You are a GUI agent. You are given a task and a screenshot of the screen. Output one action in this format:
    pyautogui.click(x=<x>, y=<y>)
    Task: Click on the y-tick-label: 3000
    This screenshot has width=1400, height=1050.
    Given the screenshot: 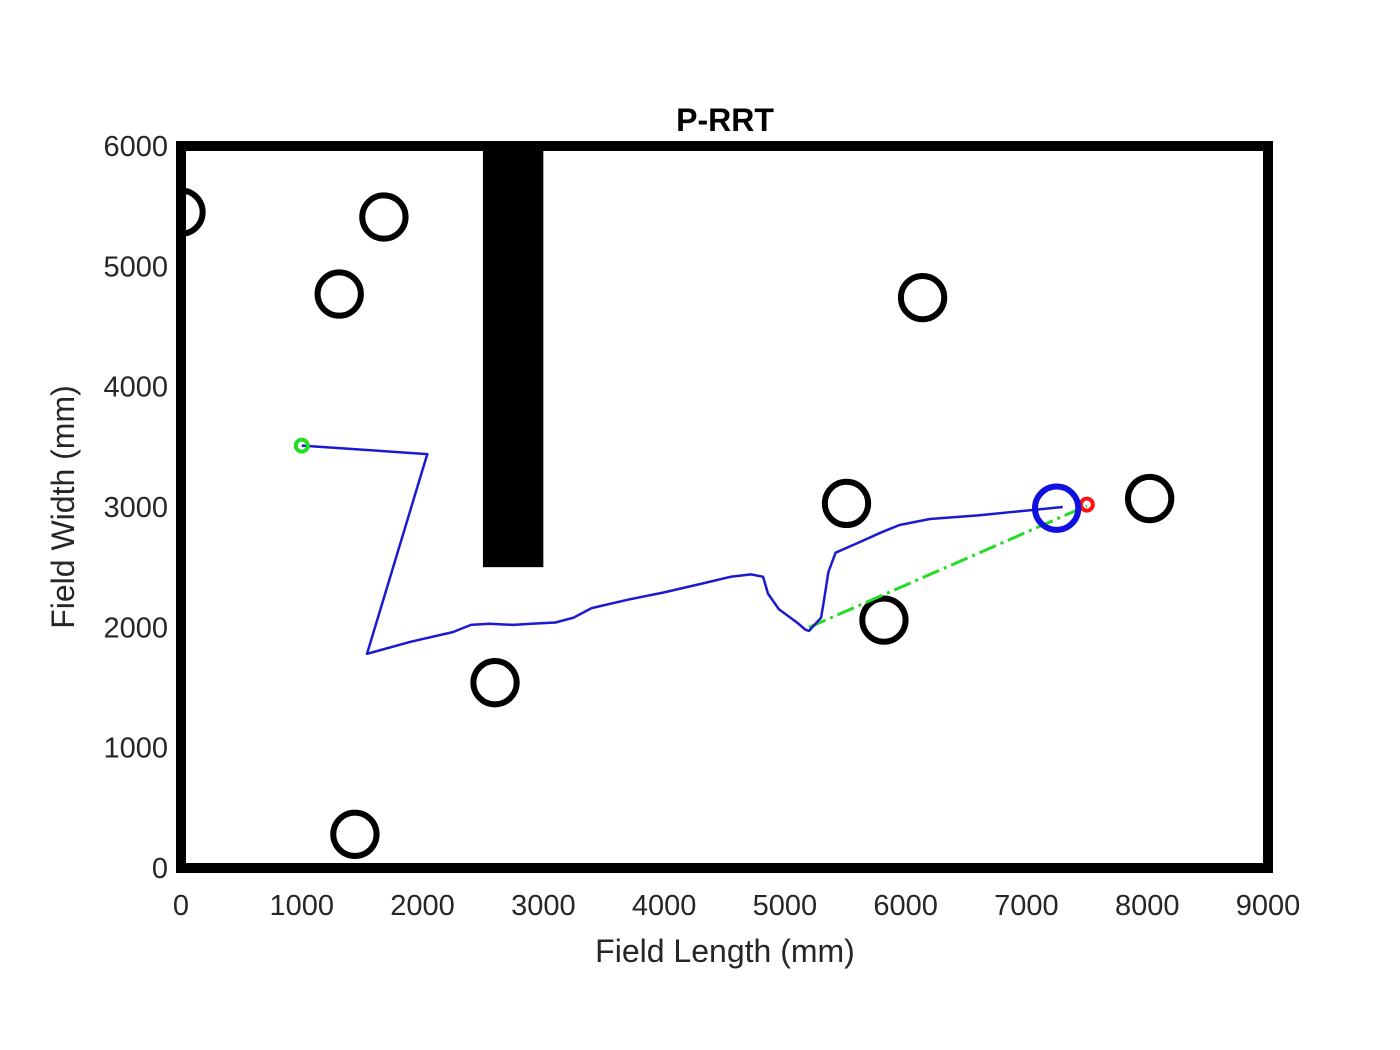 What is the action you would take?
    pyautogui.click(x=135, y=508)
    